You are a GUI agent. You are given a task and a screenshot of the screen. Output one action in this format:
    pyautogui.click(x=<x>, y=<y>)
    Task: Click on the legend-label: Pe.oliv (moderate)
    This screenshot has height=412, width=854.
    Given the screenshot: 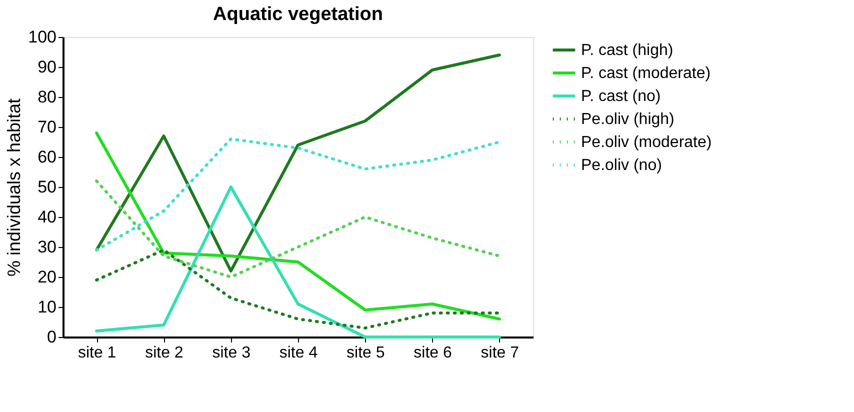 What is the action you would take?
    pyautogui.click(x=646, y=142)
    